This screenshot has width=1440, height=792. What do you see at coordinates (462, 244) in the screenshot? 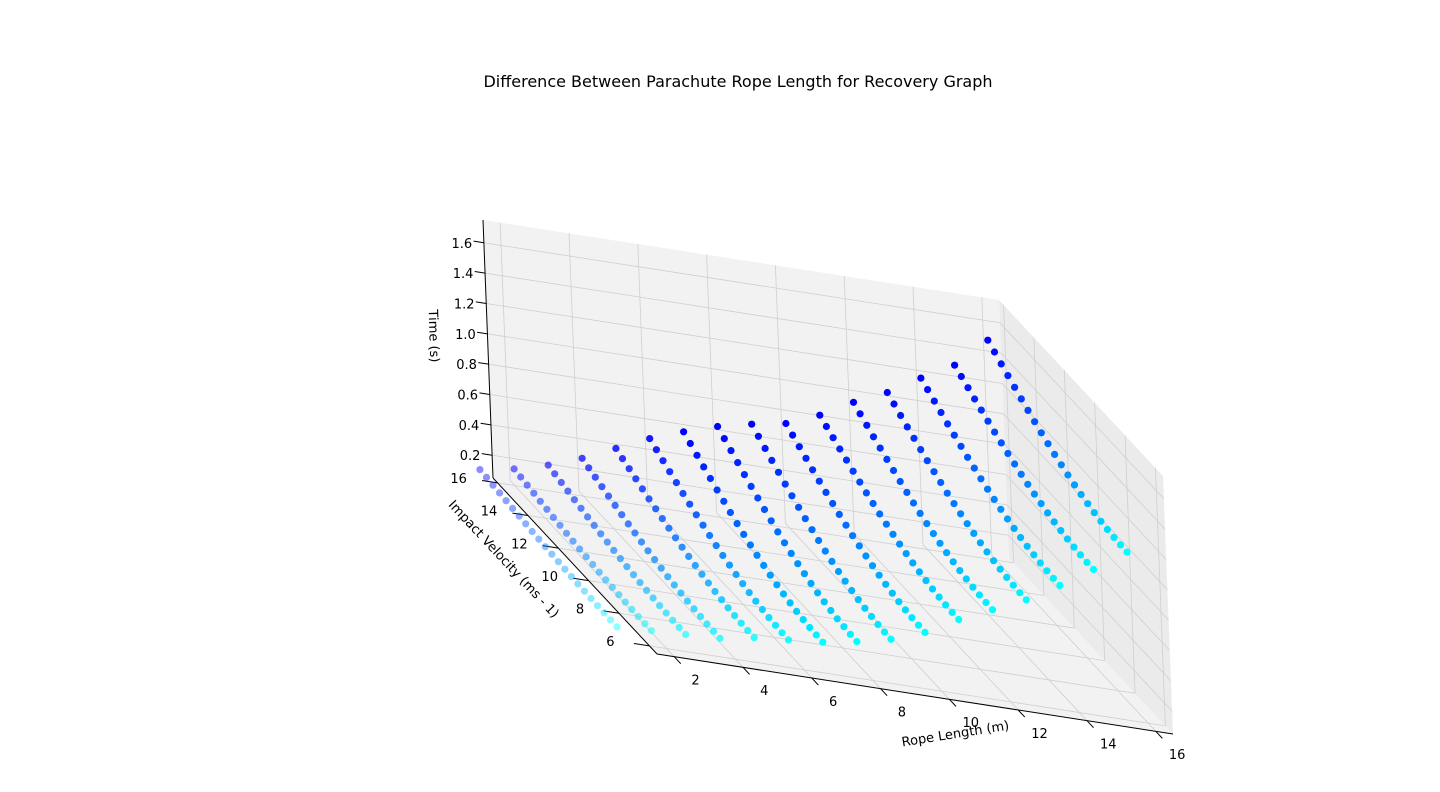
I see `z-tick-label: 1.6` at bounding box center [462, 244].